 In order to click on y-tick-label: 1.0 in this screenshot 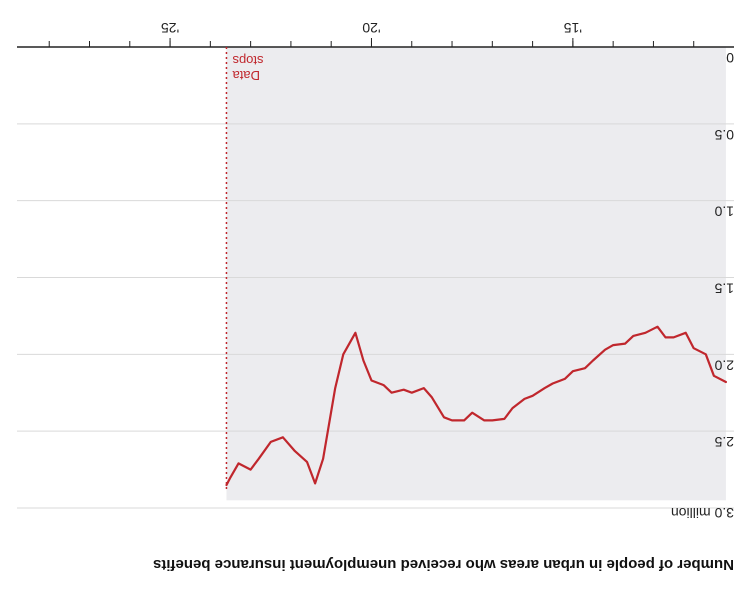, I will do `click(724, 212)`.